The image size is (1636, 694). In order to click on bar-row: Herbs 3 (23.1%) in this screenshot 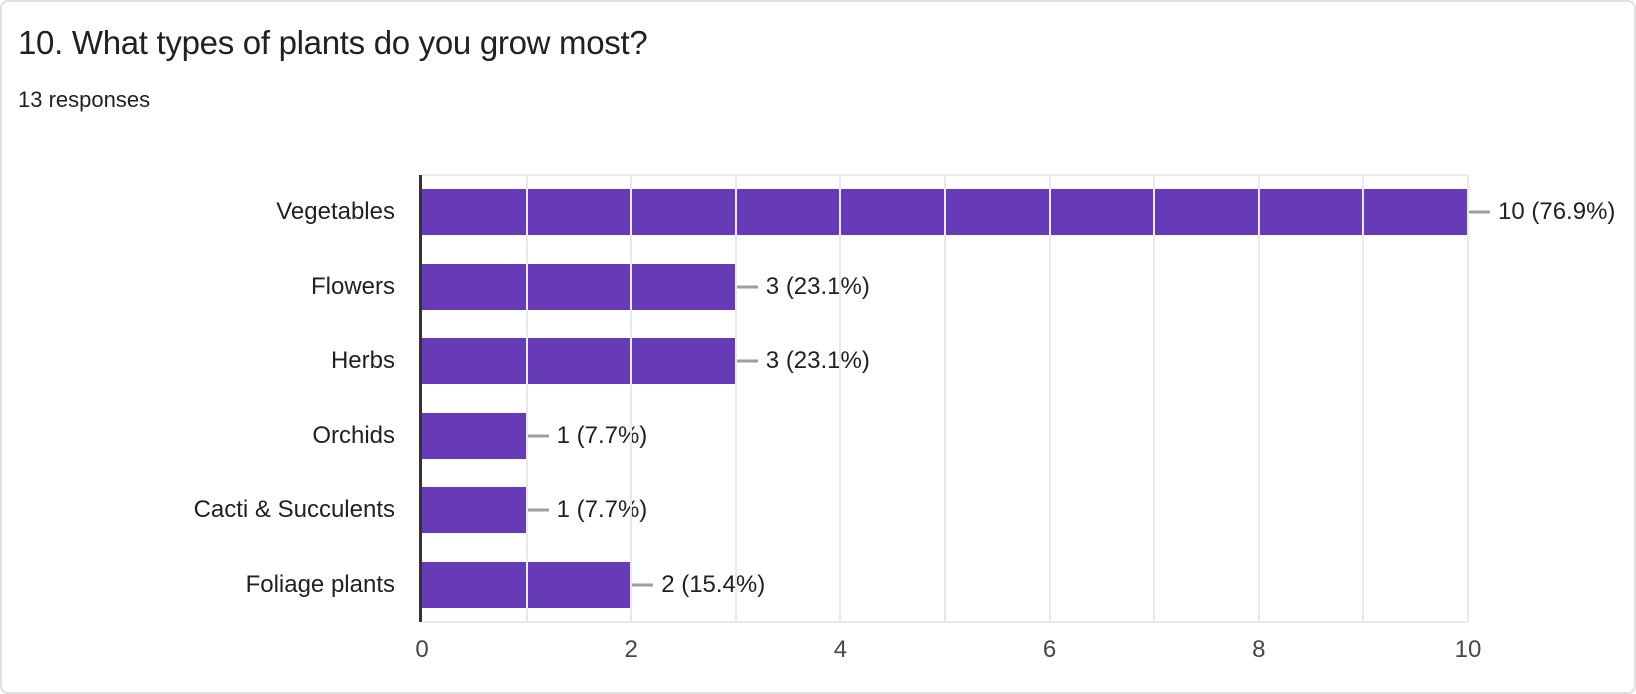, I will do `click(899, 361)`.